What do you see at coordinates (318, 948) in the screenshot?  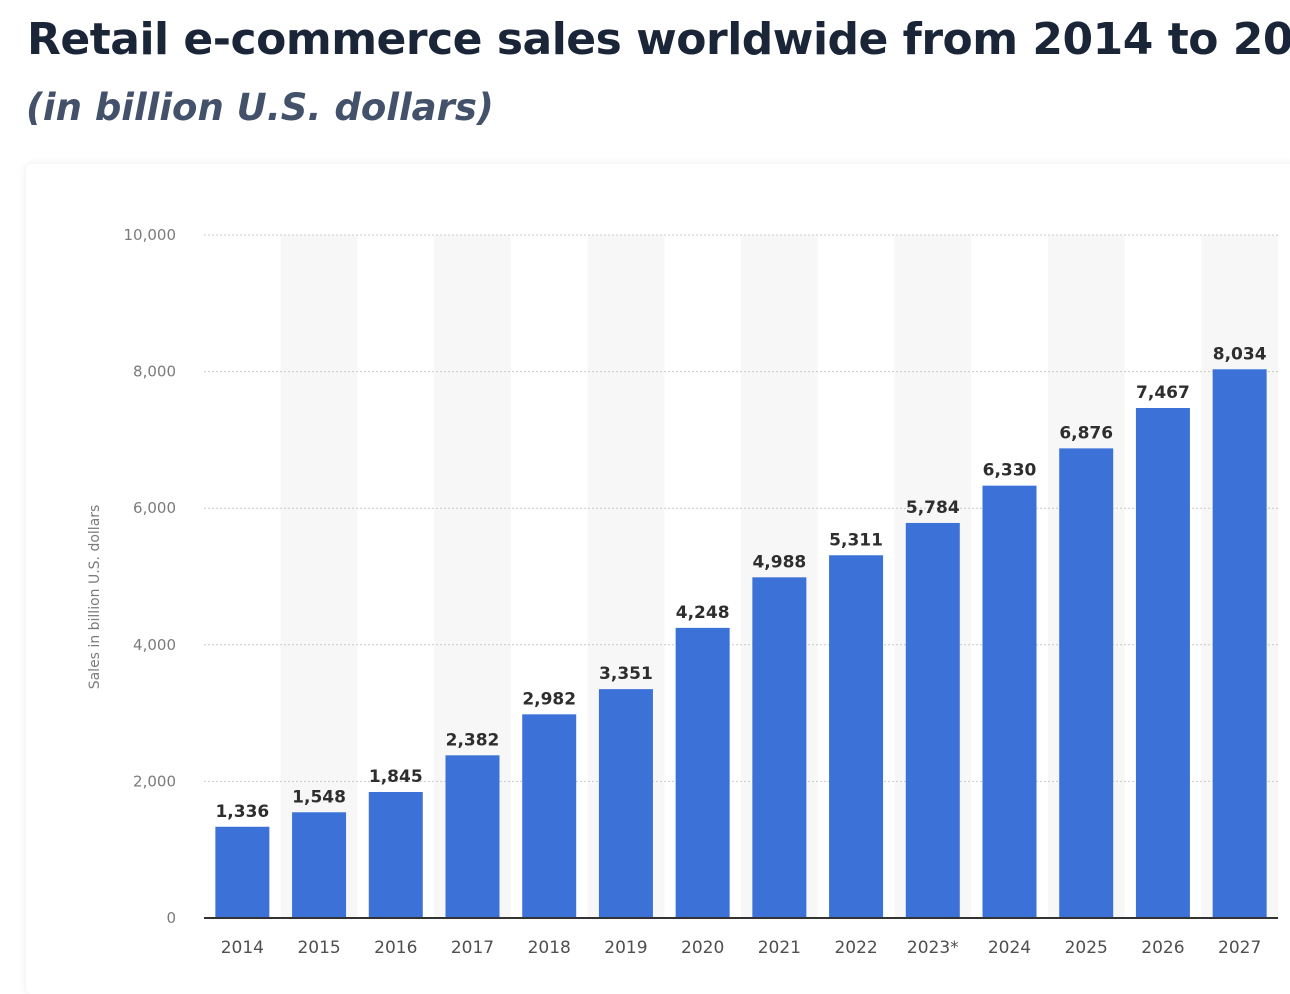 I see `x-tick-label: 2015` at bounding box center [318, 948].